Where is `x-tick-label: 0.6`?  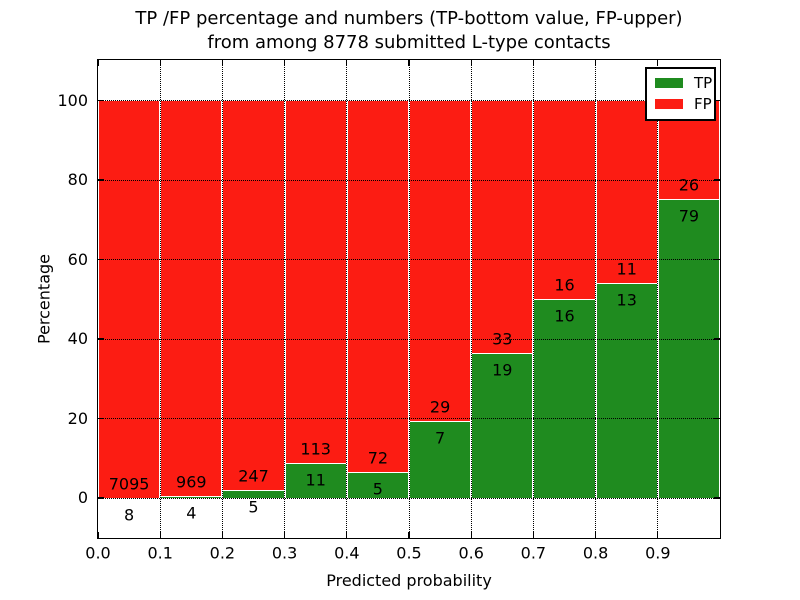
x-tick-label: 0.6 is located at coordinates (471, 553).